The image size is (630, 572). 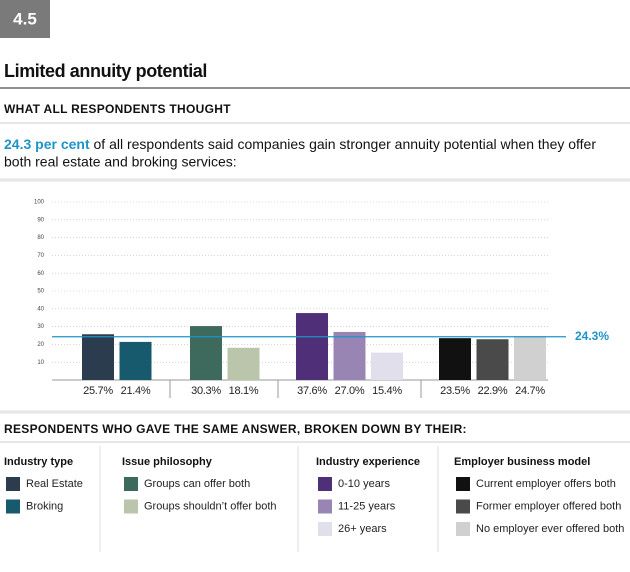 I want to click on value-label: 25.7%, so click(x=98, y=391).